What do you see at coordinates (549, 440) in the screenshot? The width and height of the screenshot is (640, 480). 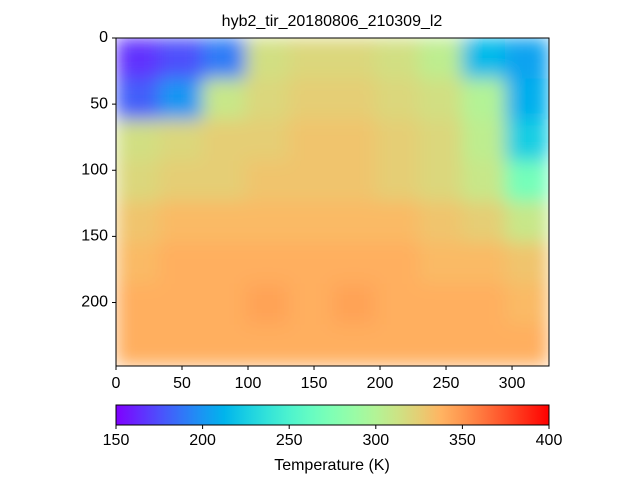 I see `colorbar-tick-label: 400` at bounding box center [549, 440].